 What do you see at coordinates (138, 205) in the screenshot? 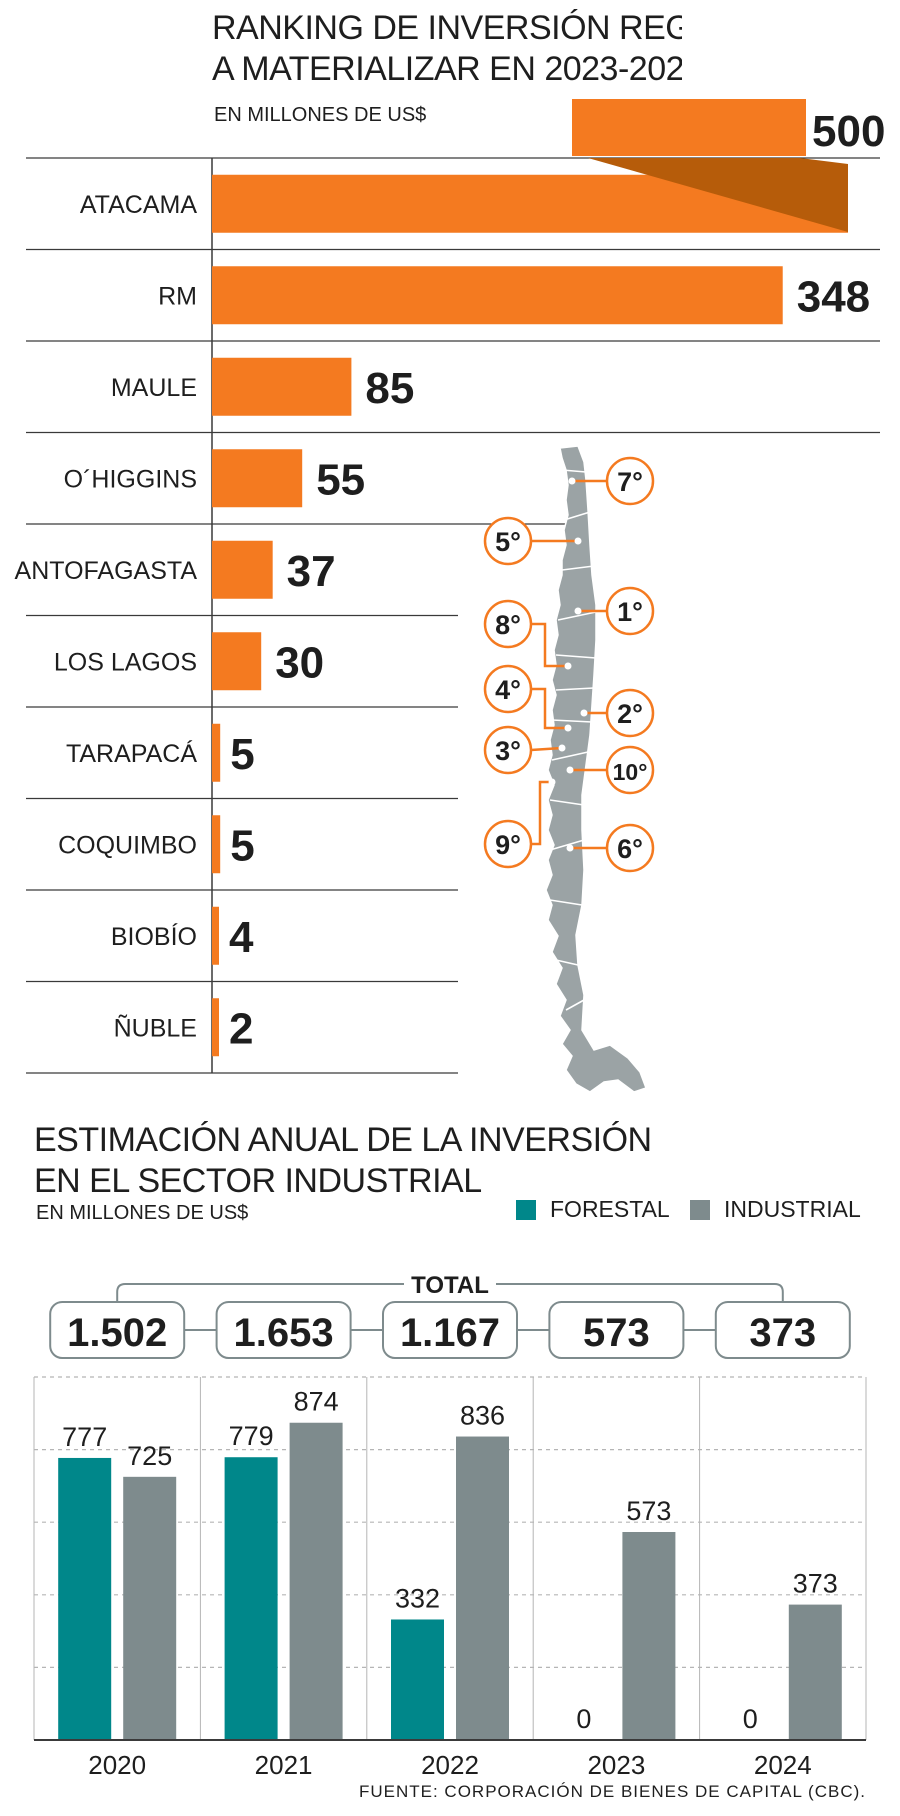
I see `category-label: ATACAMA` at bounding box center [138, 205].